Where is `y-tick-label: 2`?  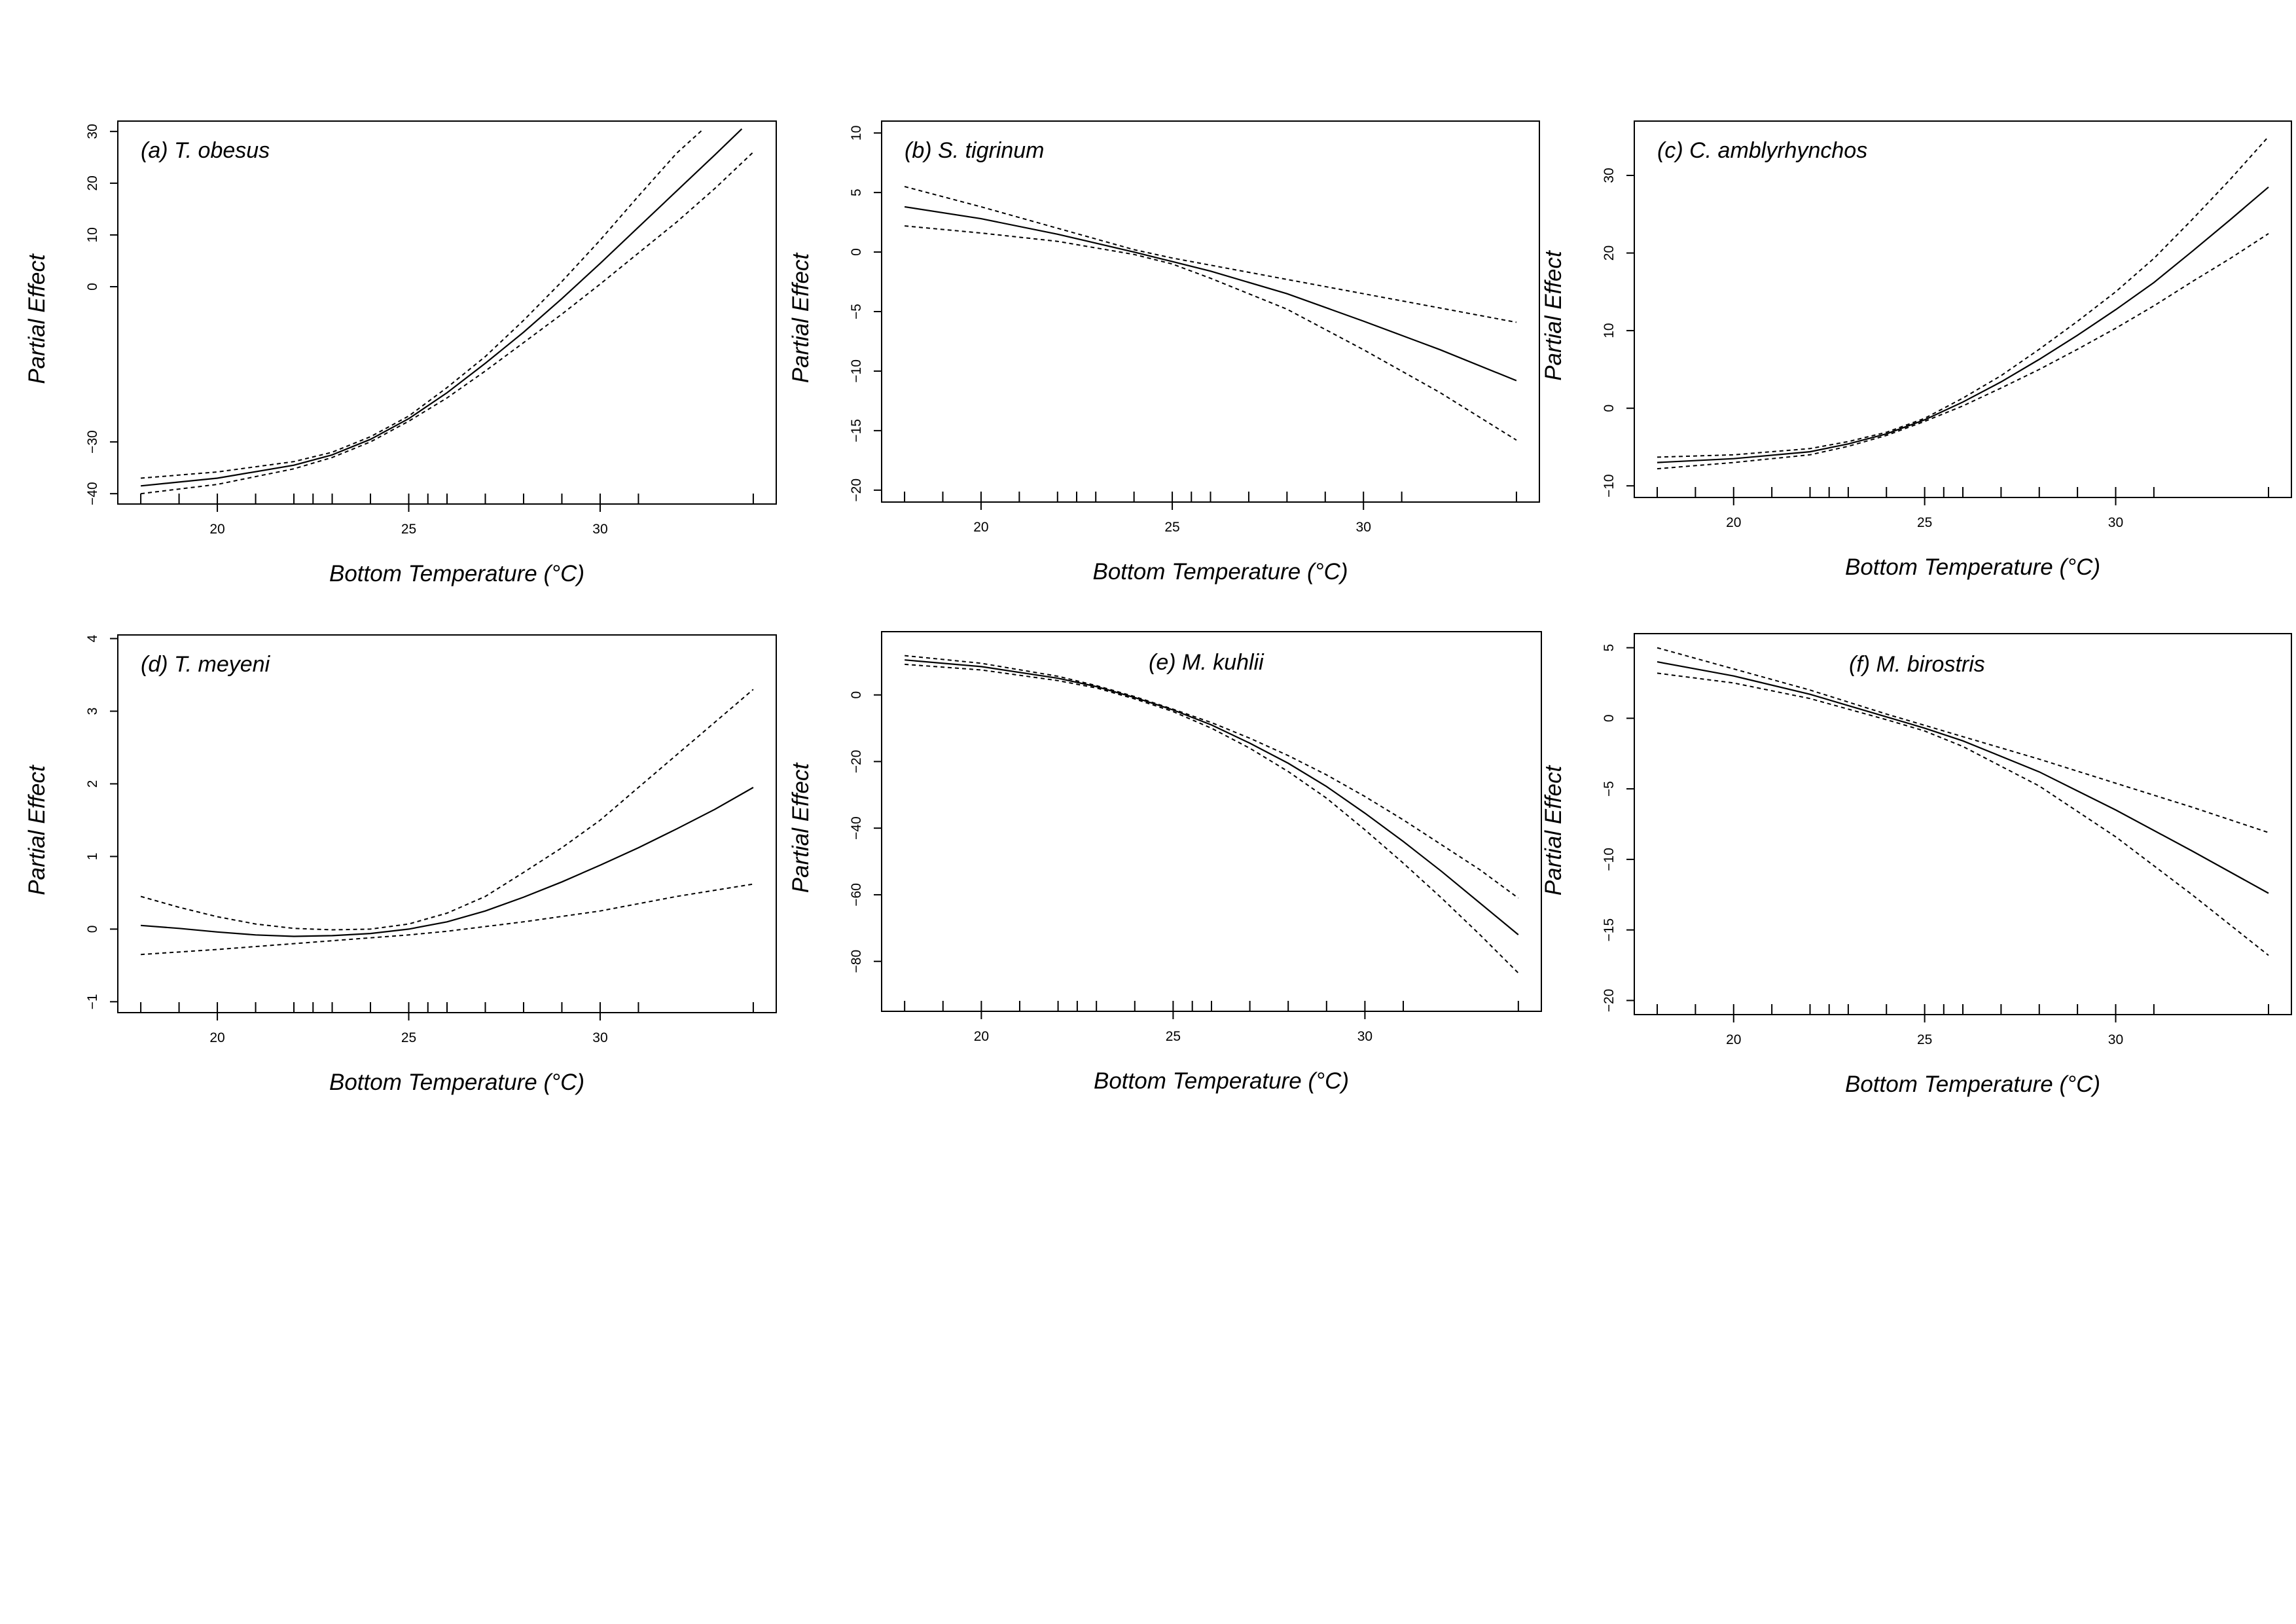
y-tick-label: 2 is located at coordinates (92, 784).